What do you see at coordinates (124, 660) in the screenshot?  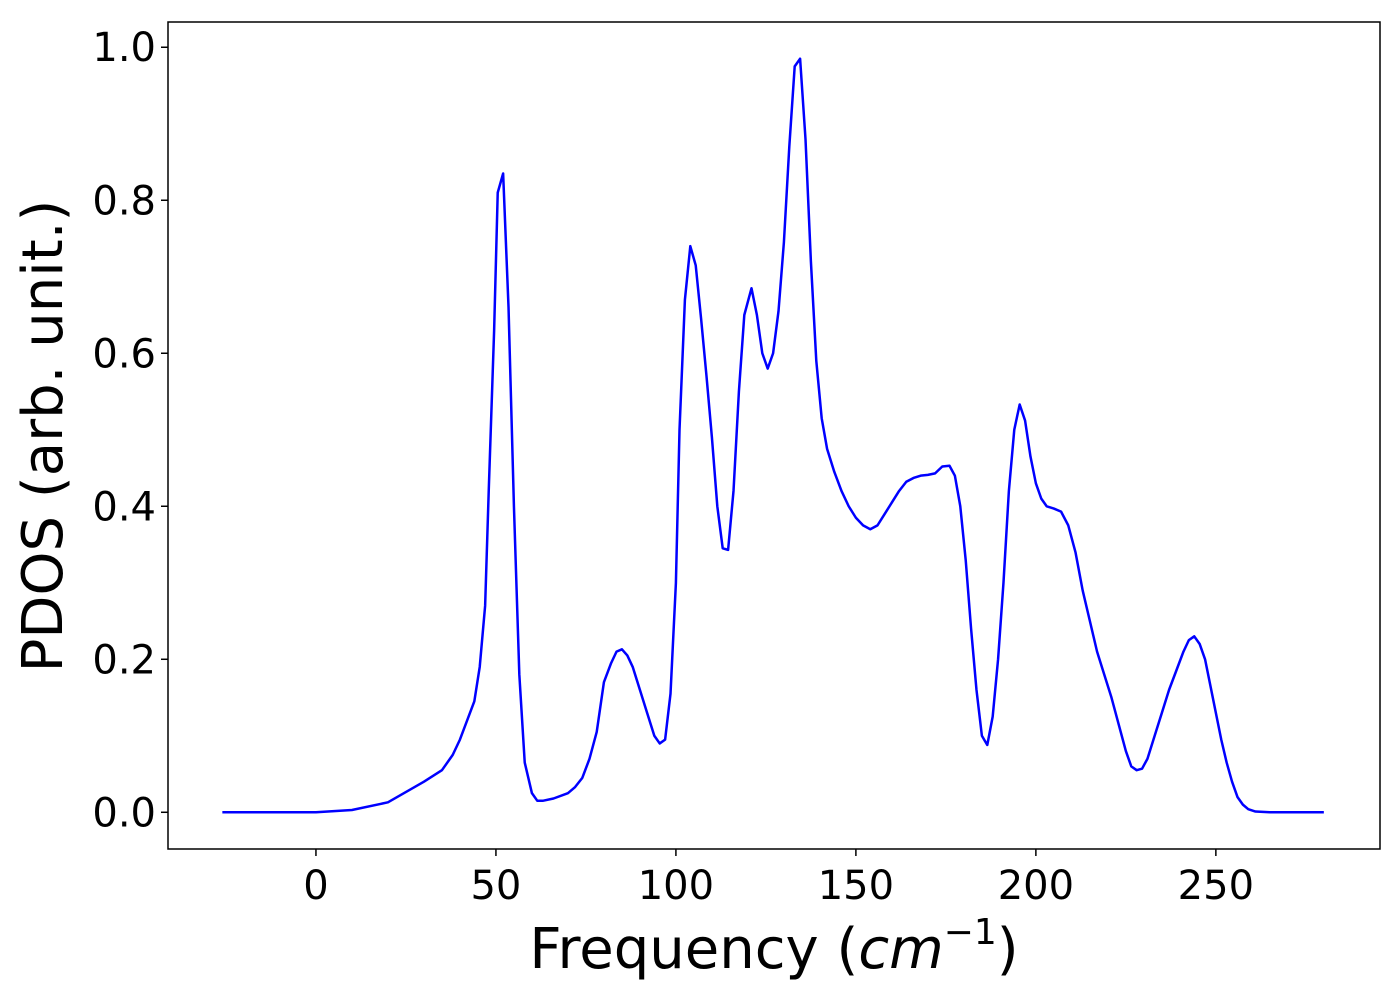 I see `y-tick-label: 0.2` at bounding box center [124, 660].